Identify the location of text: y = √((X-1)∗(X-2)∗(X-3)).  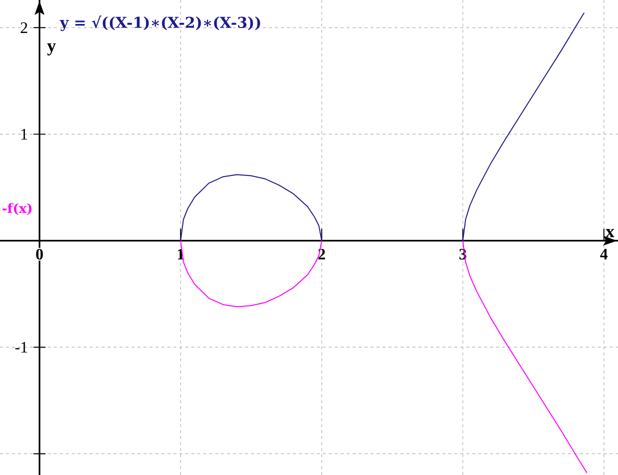
(160, 23).